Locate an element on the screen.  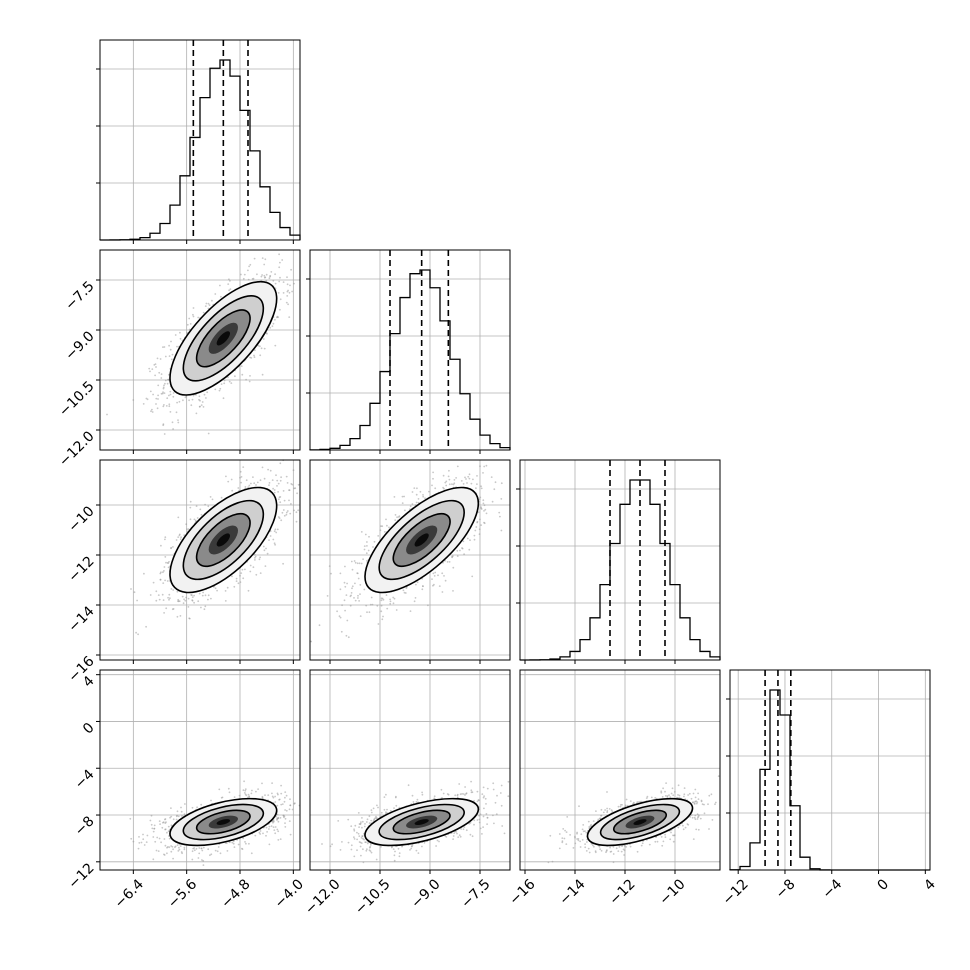
x-tick-label-3-2: −4 is located at coordinates (832, 889).